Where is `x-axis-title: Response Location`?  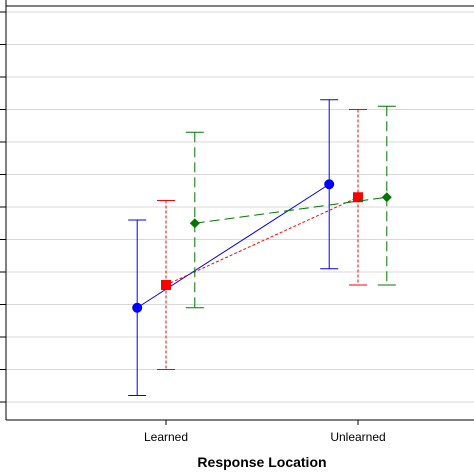 x-axis-title: Response Location is located at coordinates (261, 462).